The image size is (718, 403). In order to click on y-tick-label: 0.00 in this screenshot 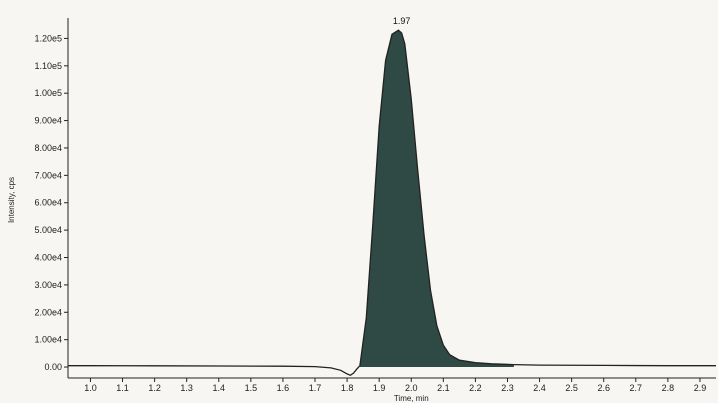, I will do `click(53, 367)`.